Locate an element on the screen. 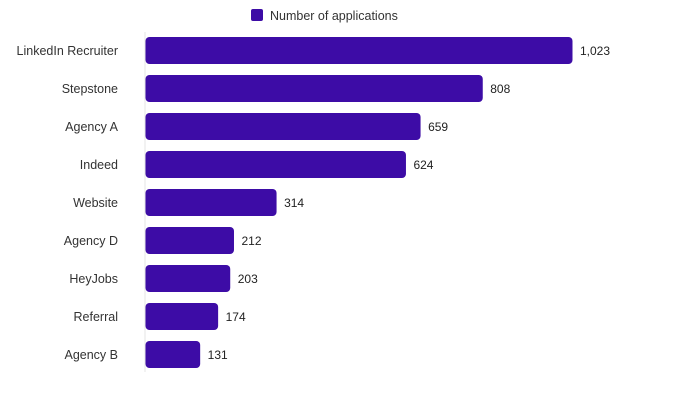 This screenshot has height=402, width=686. category-label: Indeed is located at coordinates (99, 165).